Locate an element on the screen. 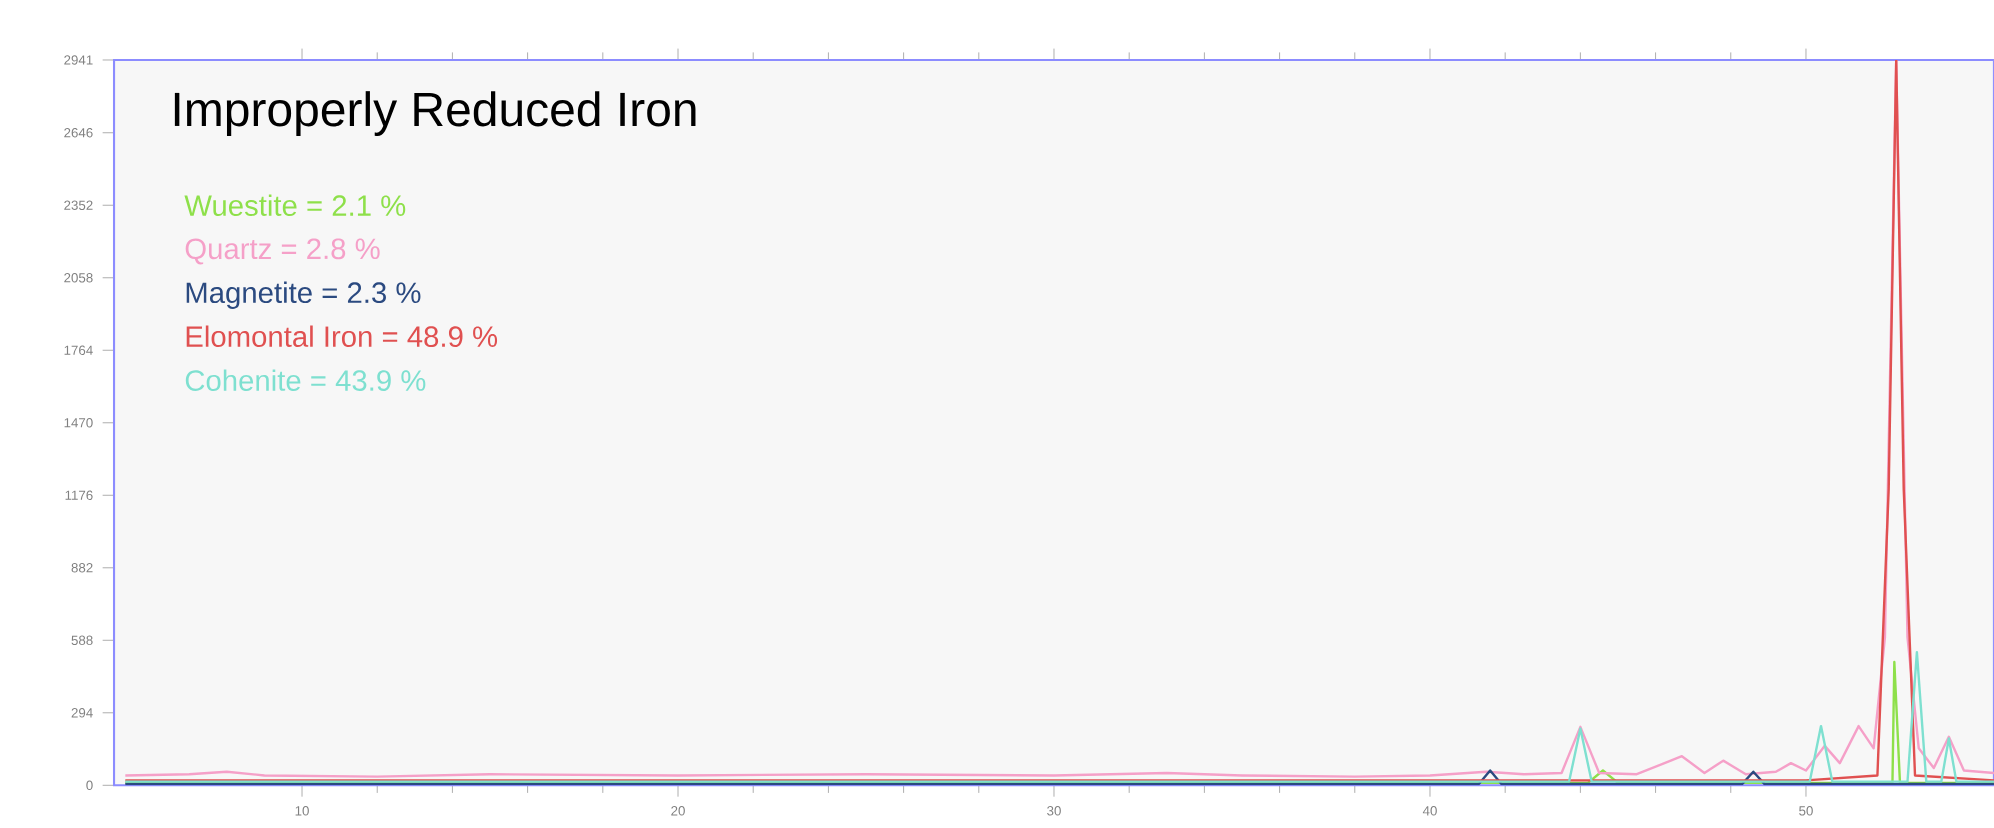 The width and height of the screenshot is (1994, 828). text: Magnetite = 2.3 % is located at coordinates (303, 295).